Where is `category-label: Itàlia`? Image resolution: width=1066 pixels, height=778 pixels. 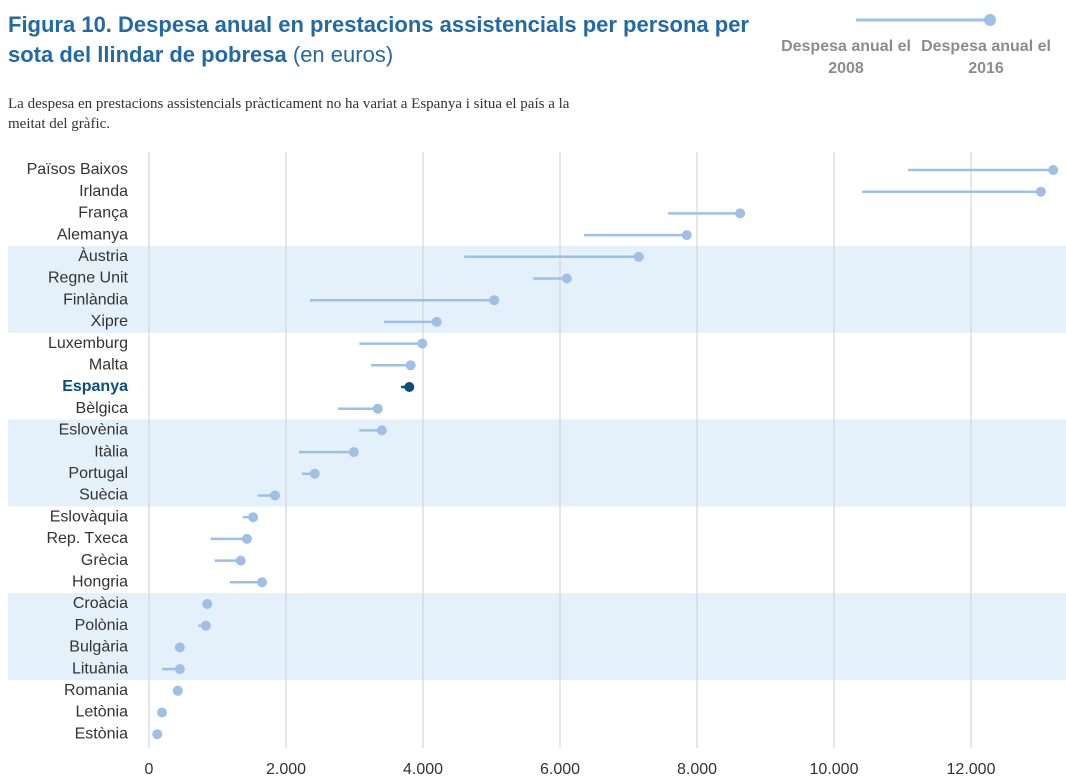
category-label: Itàlia is located at coordinates (111, 451).